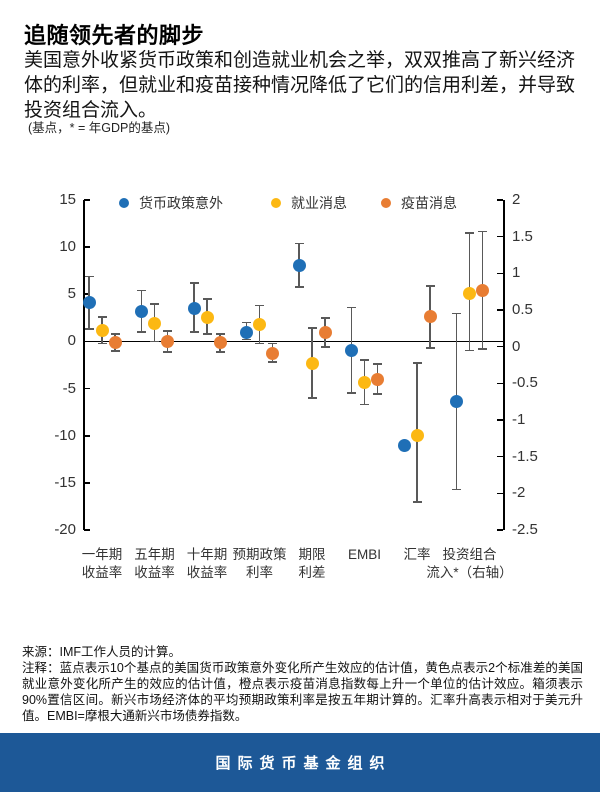  Describe the element at coordinates (525, 383) in the screenshot. I see `right-axis-tick-label: -0.5` at that location.